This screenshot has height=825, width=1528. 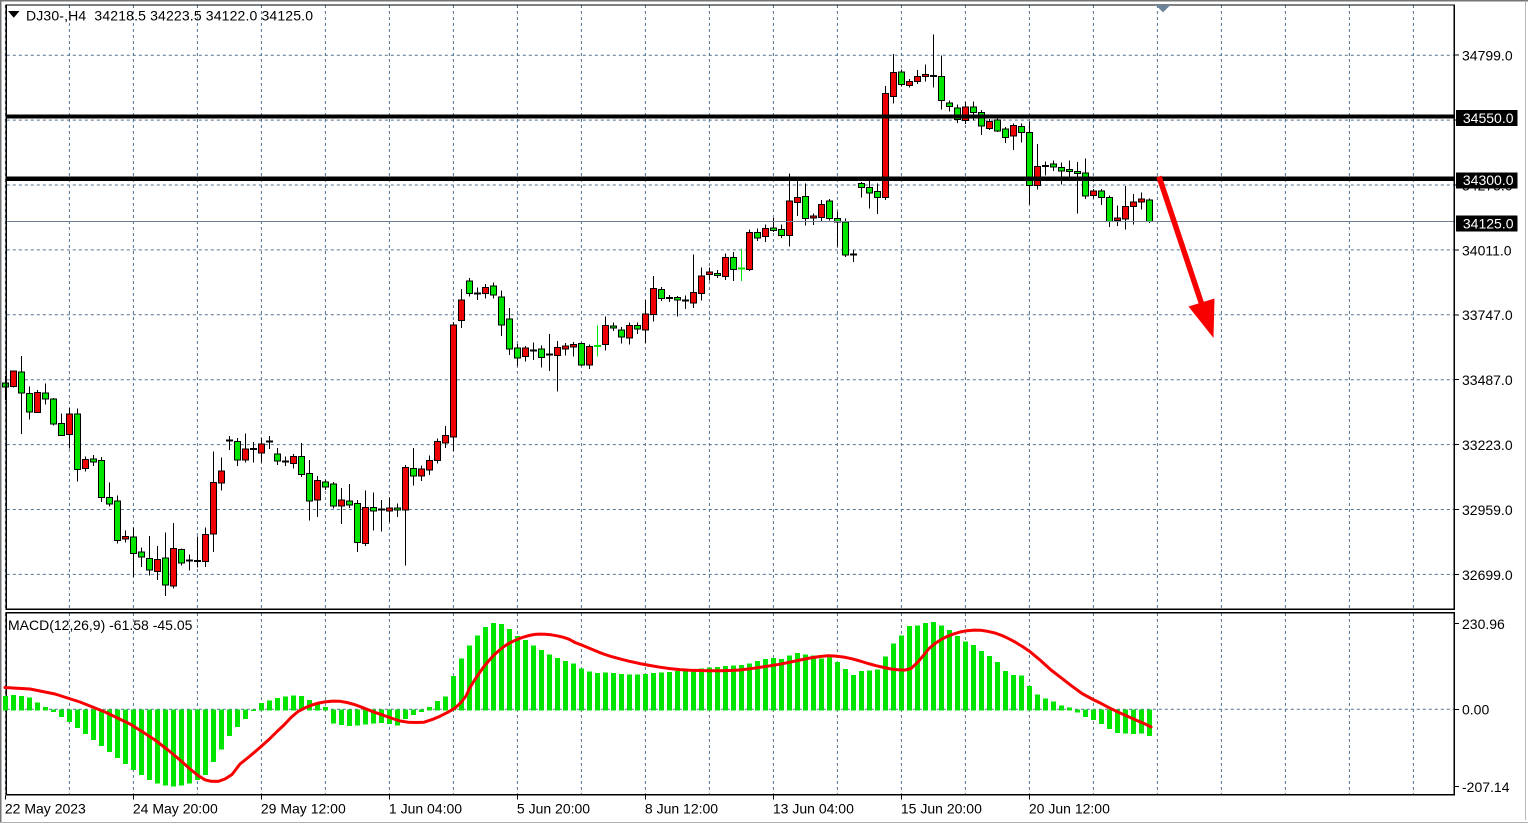 What do you see at coordinates (1487, 56) in the screenshot?
I see `svg-text: 34799.0` at bounding box center [1487, 56].